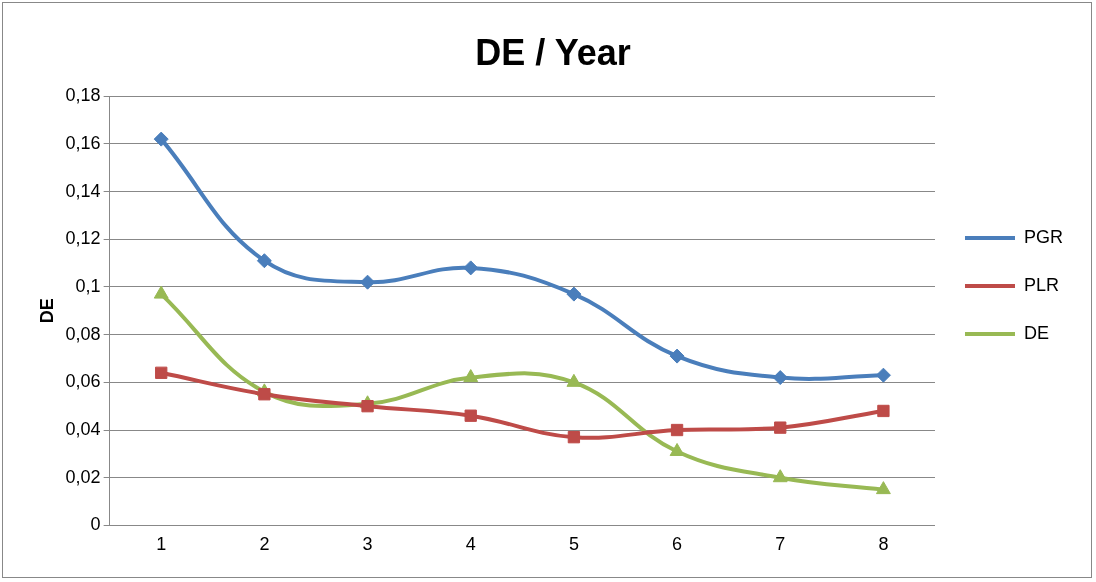 This screenshot has height=582, width=1096. Describe the element at coordinates (573, 544) in the screenshot. I see `x-tick-label: 5` at that location.